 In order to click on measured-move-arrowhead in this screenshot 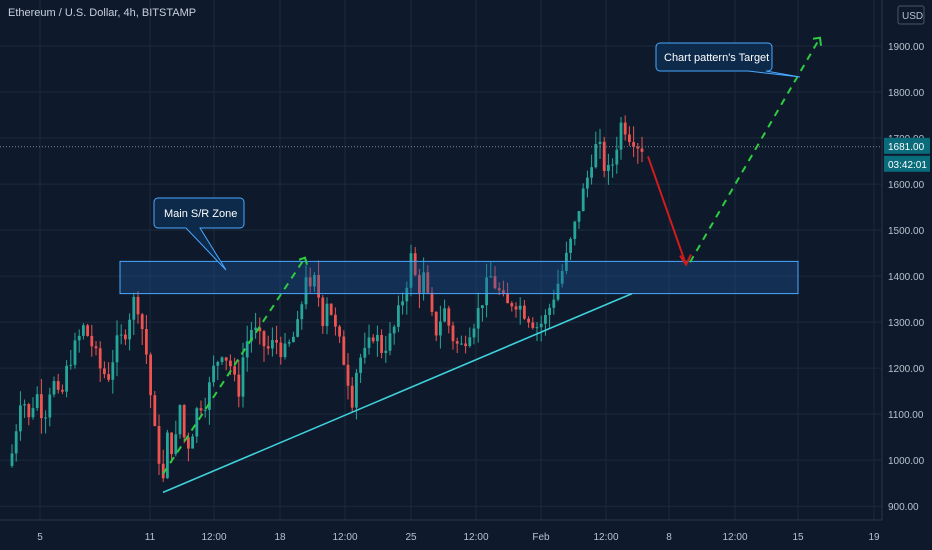, I will do `click(303, 260)`.